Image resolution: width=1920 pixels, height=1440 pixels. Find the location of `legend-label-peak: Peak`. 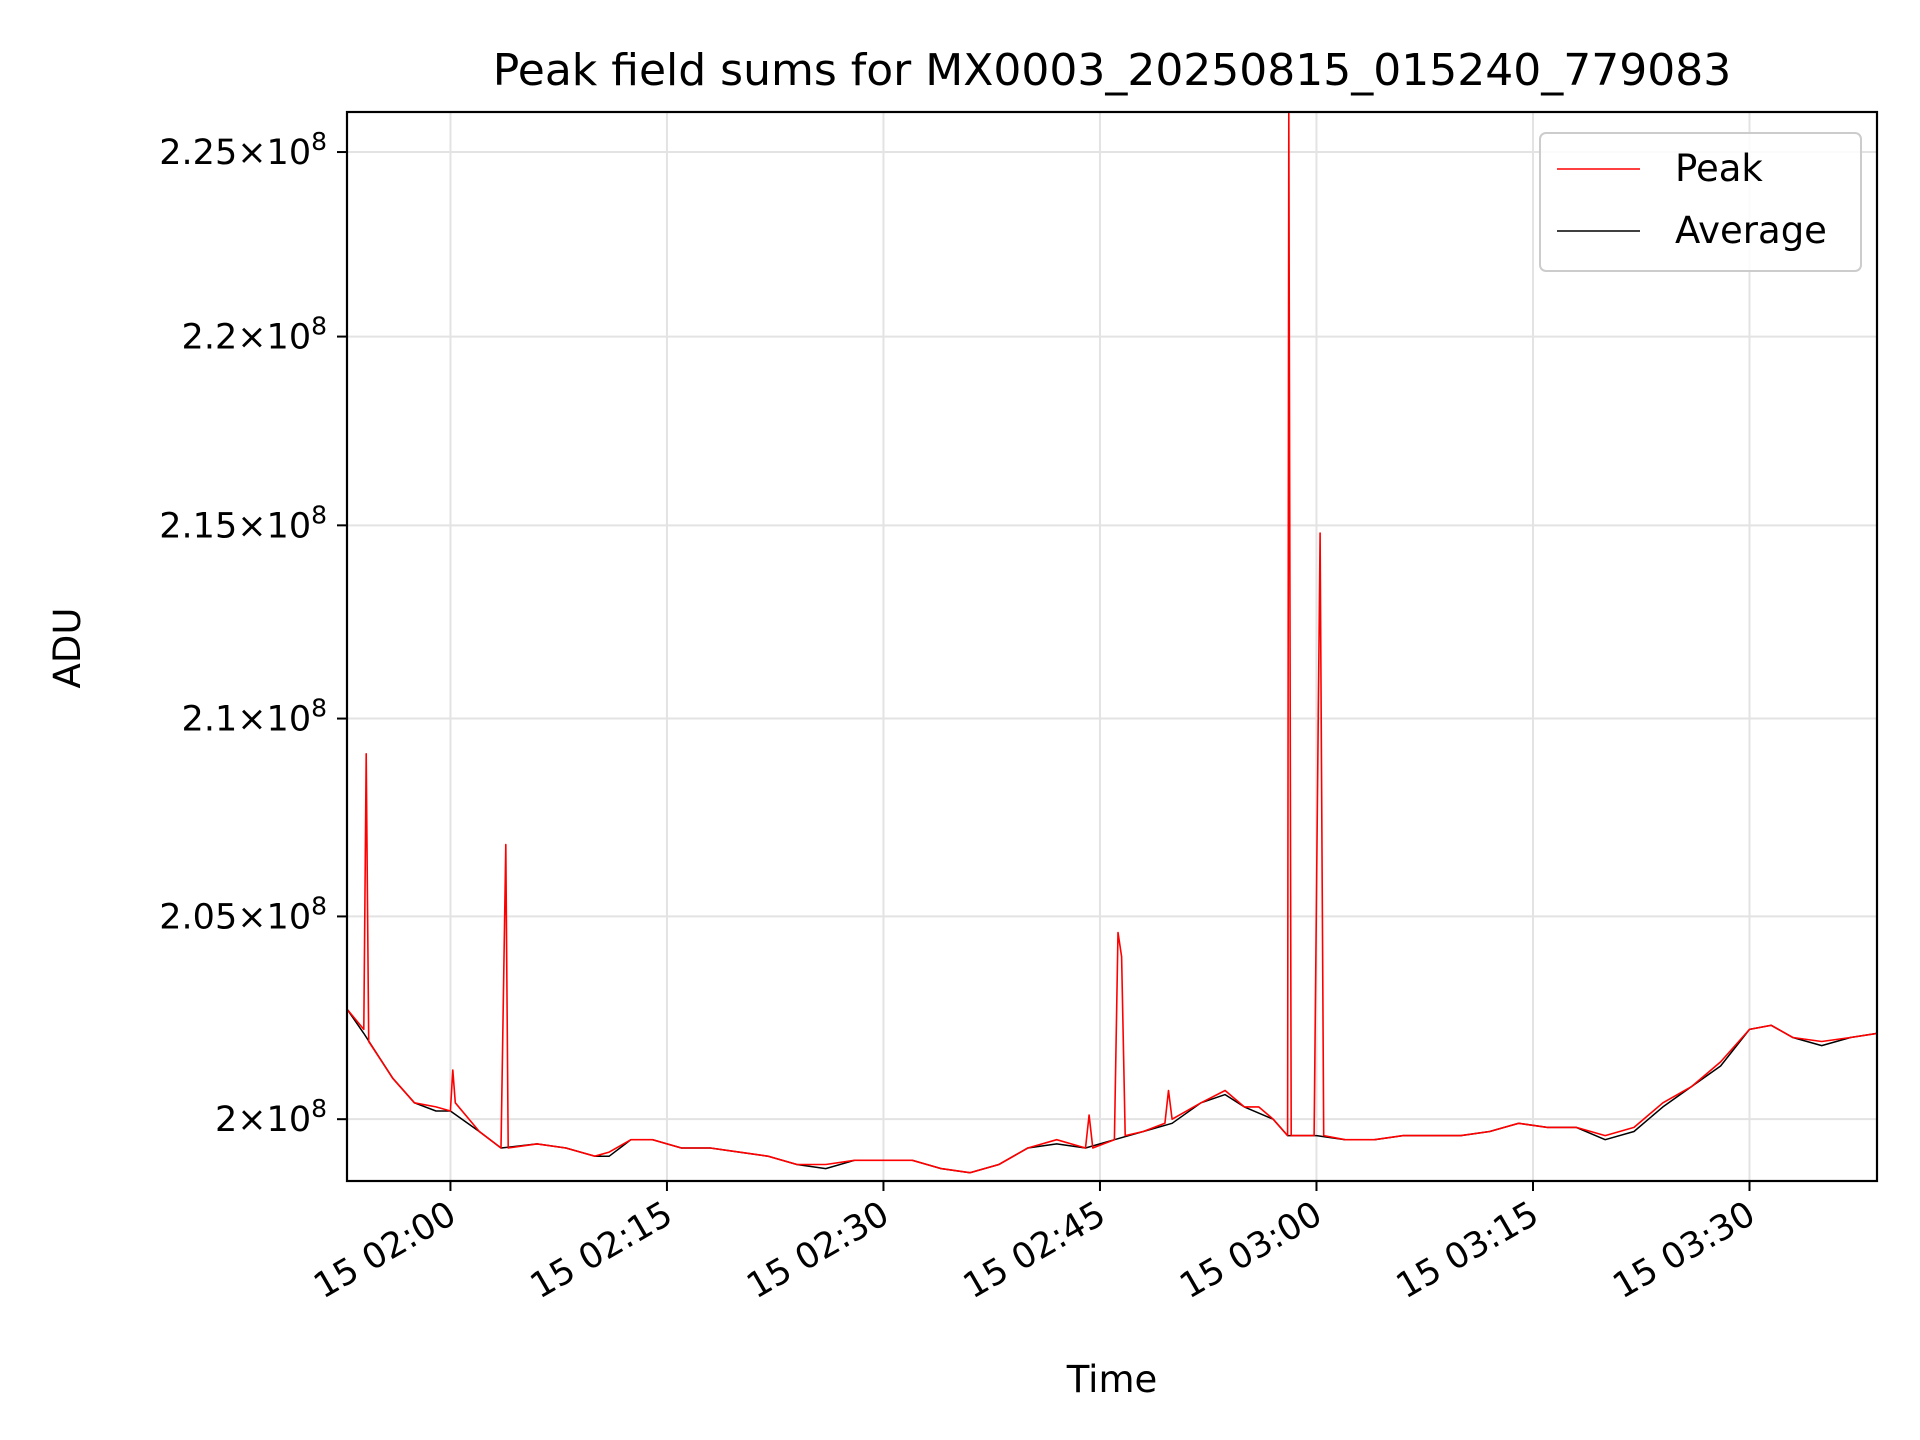

legend-label-peak: Peak is located at coordinates (1719, 168).